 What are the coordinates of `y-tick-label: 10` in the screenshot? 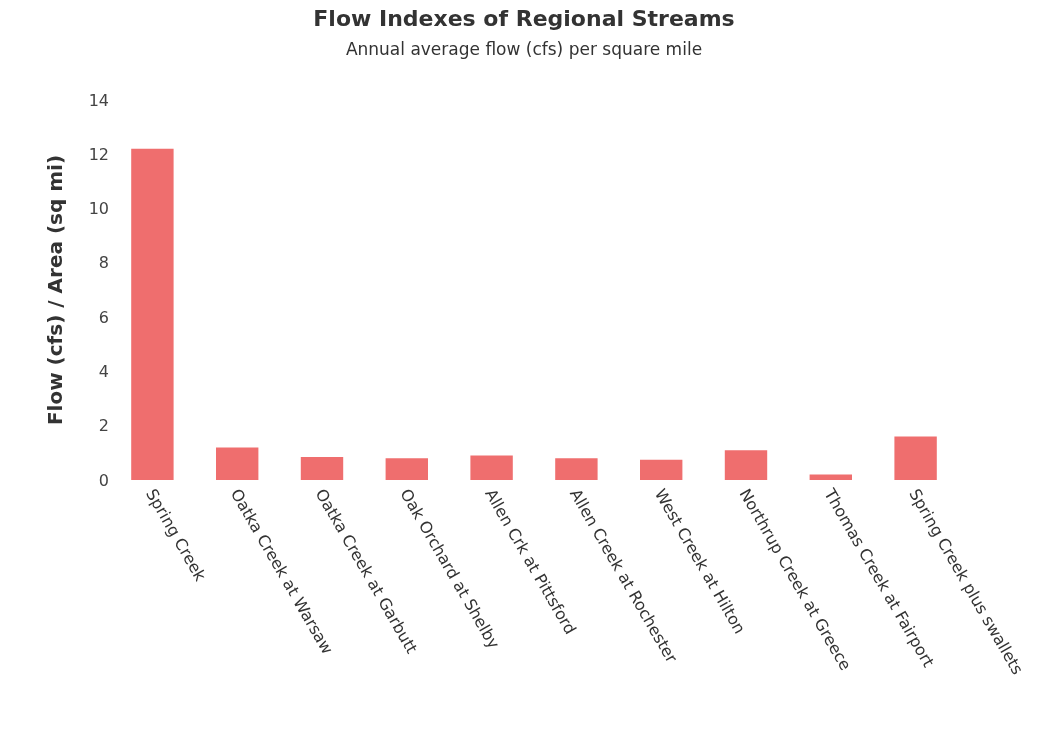 It's located at (98, 209).